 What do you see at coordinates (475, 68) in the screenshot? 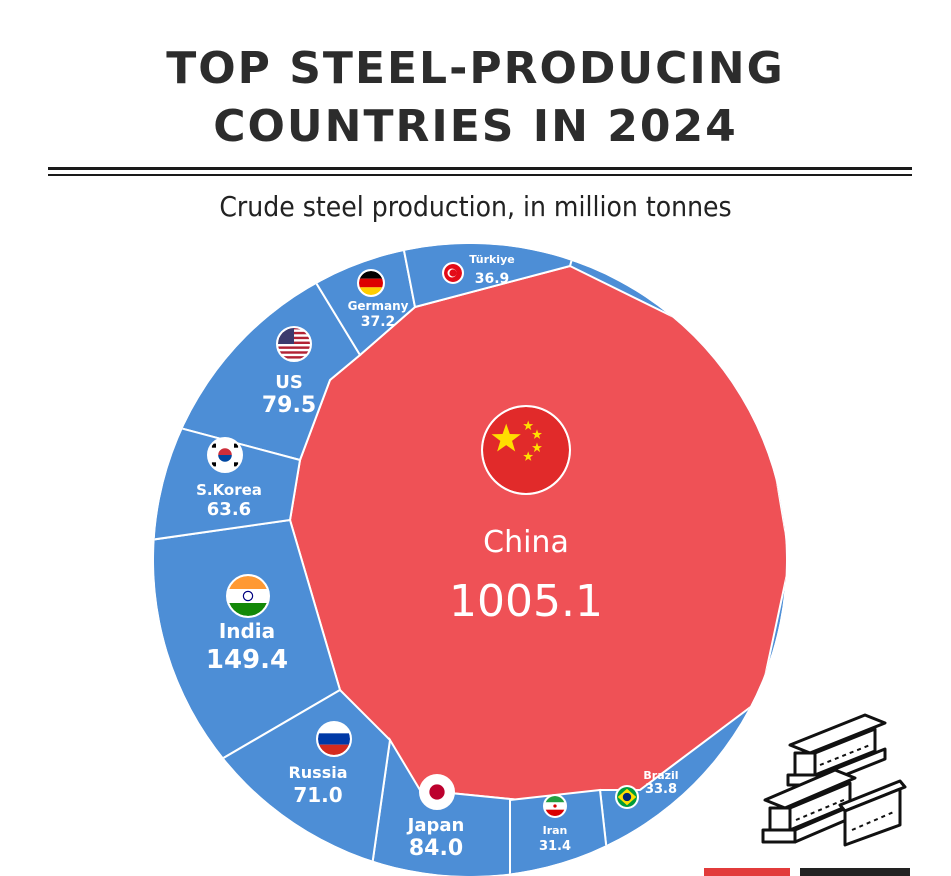
I see `chart-title-line1: TOP STEEL-PRODUCING` at bounding box center [475, 68].